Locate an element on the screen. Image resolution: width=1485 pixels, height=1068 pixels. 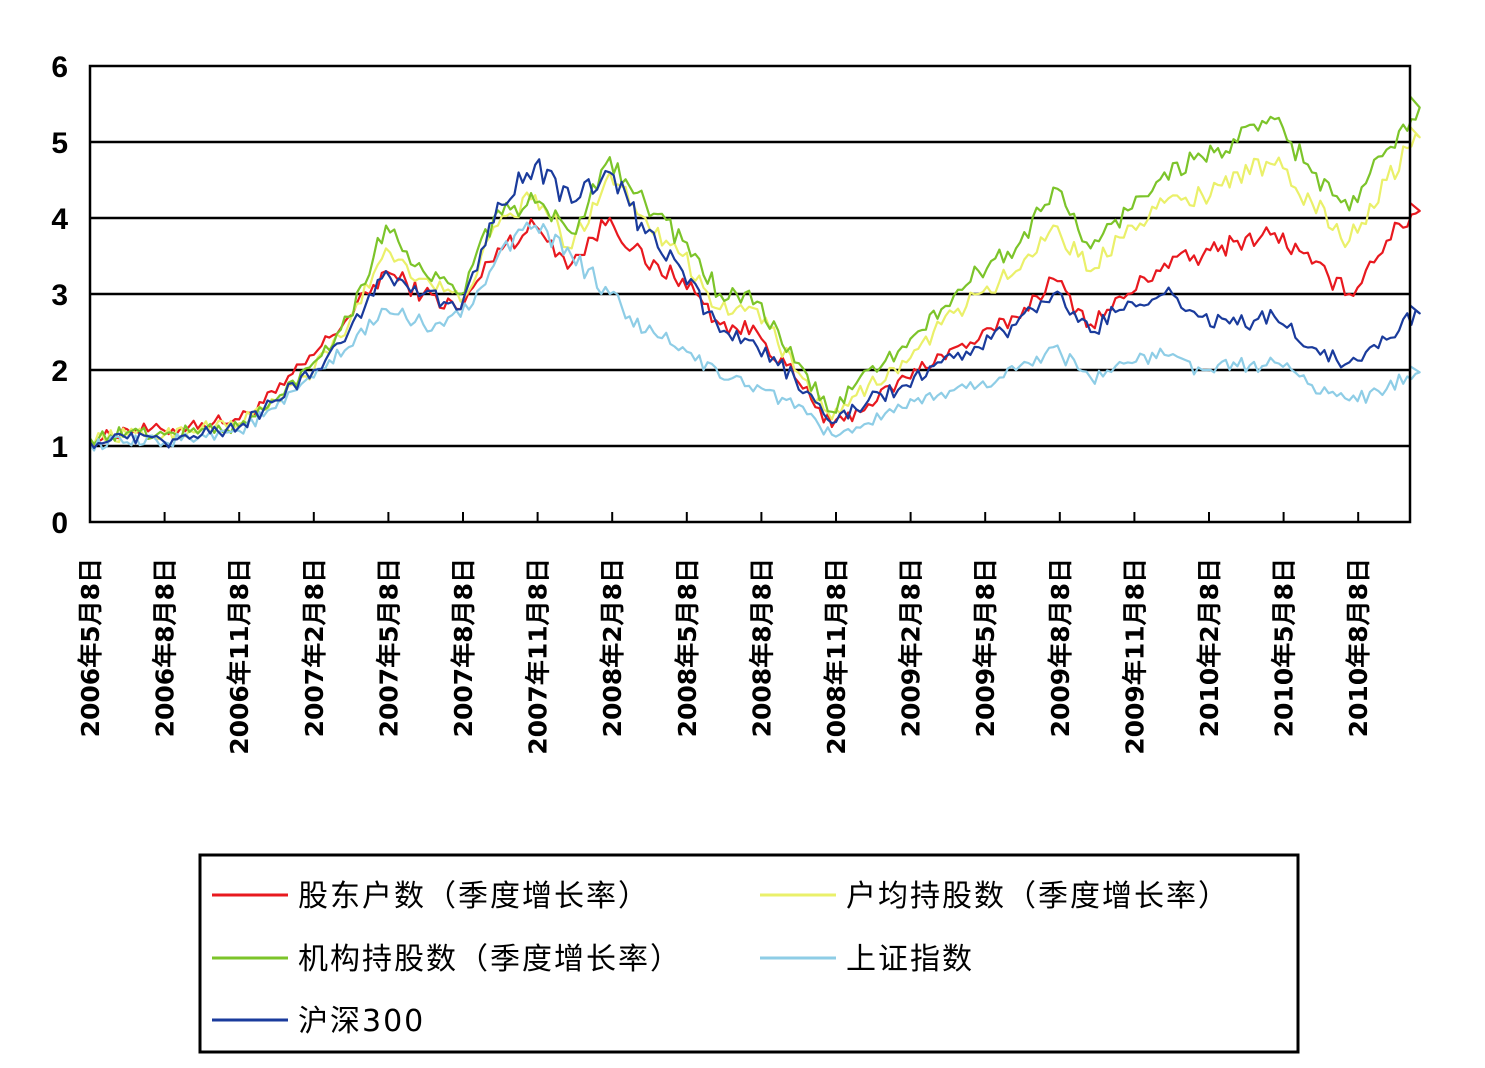
x-tick-label: 2006年11月8日 is located at coordinates (239, 656).